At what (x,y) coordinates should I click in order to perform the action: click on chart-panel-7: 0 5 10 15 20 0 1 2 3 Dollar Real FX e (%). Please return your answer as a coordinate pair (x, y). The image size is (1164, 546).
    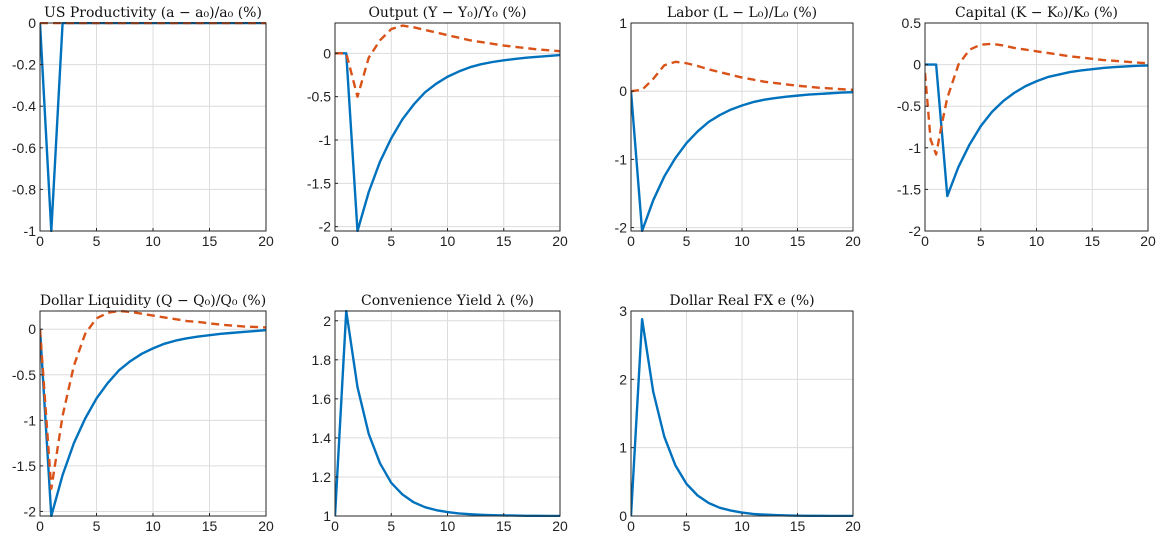
    Looking at the image, I should click on (740, 413).